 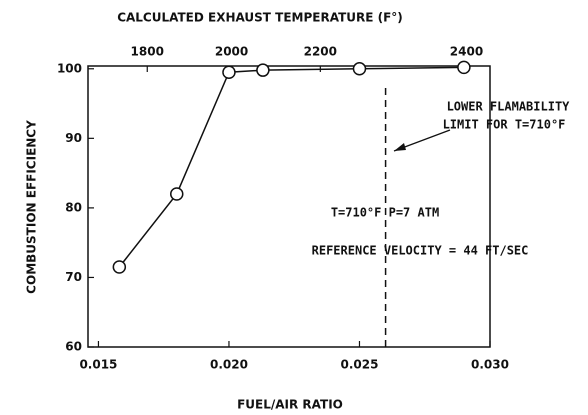 What do you see at coordinates (466, 52) in the screenshot?
I see `x2-tick-label: 2400` at bounding box center [466, 52].